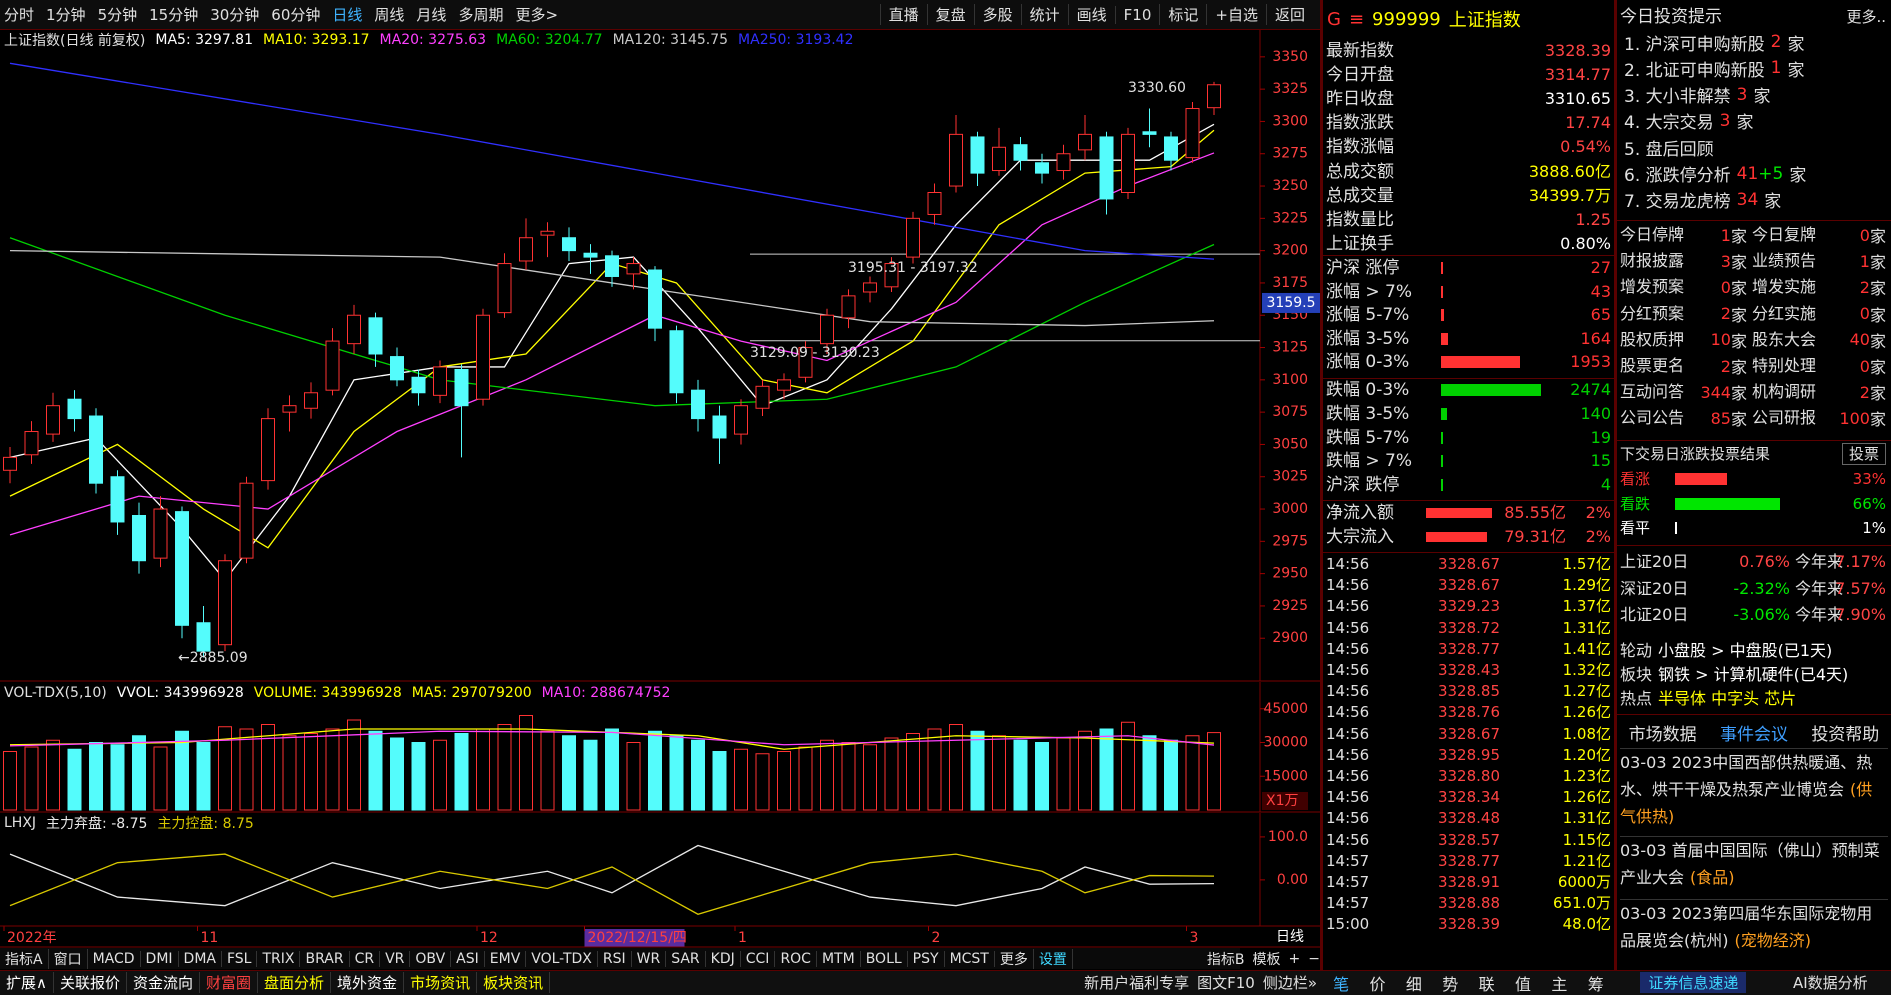 The width and height of the screenshot is (1891, 995). I want to click on indicator-tab: FSL, so click(240, 958).